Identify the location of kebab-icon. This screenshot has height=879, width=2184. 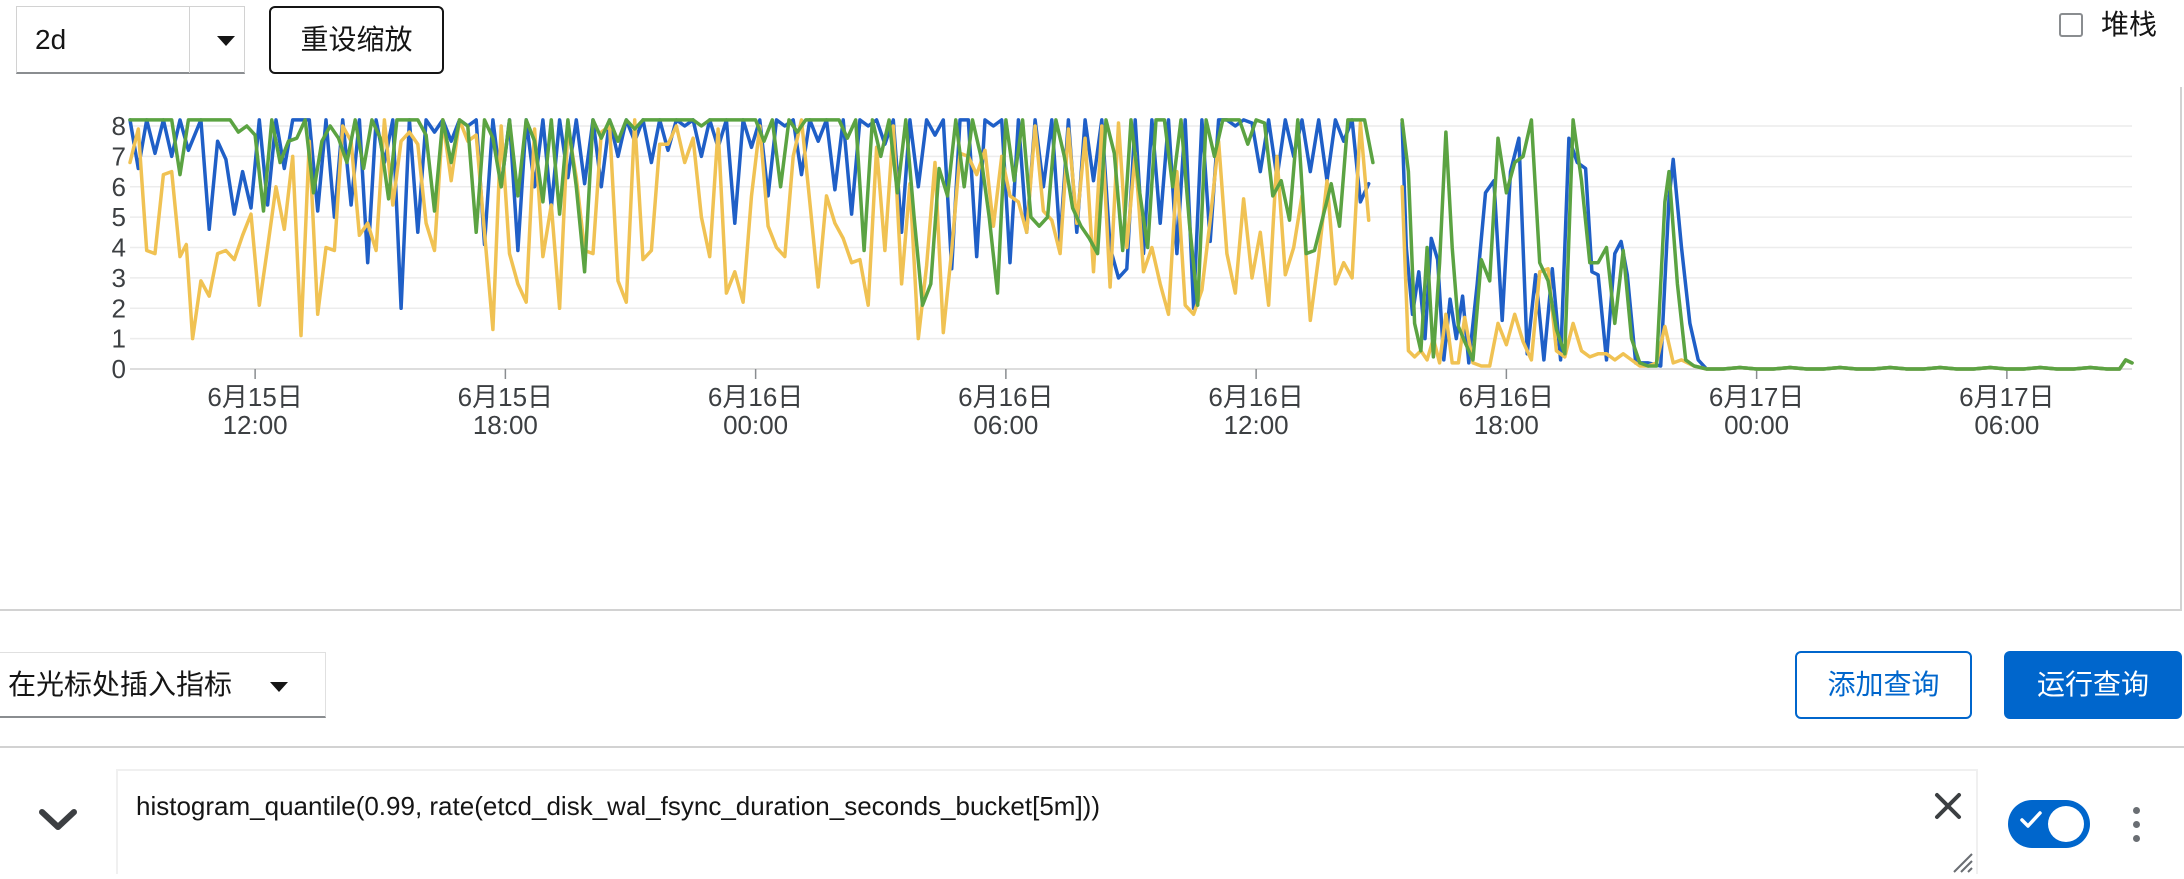
(2137, 825).